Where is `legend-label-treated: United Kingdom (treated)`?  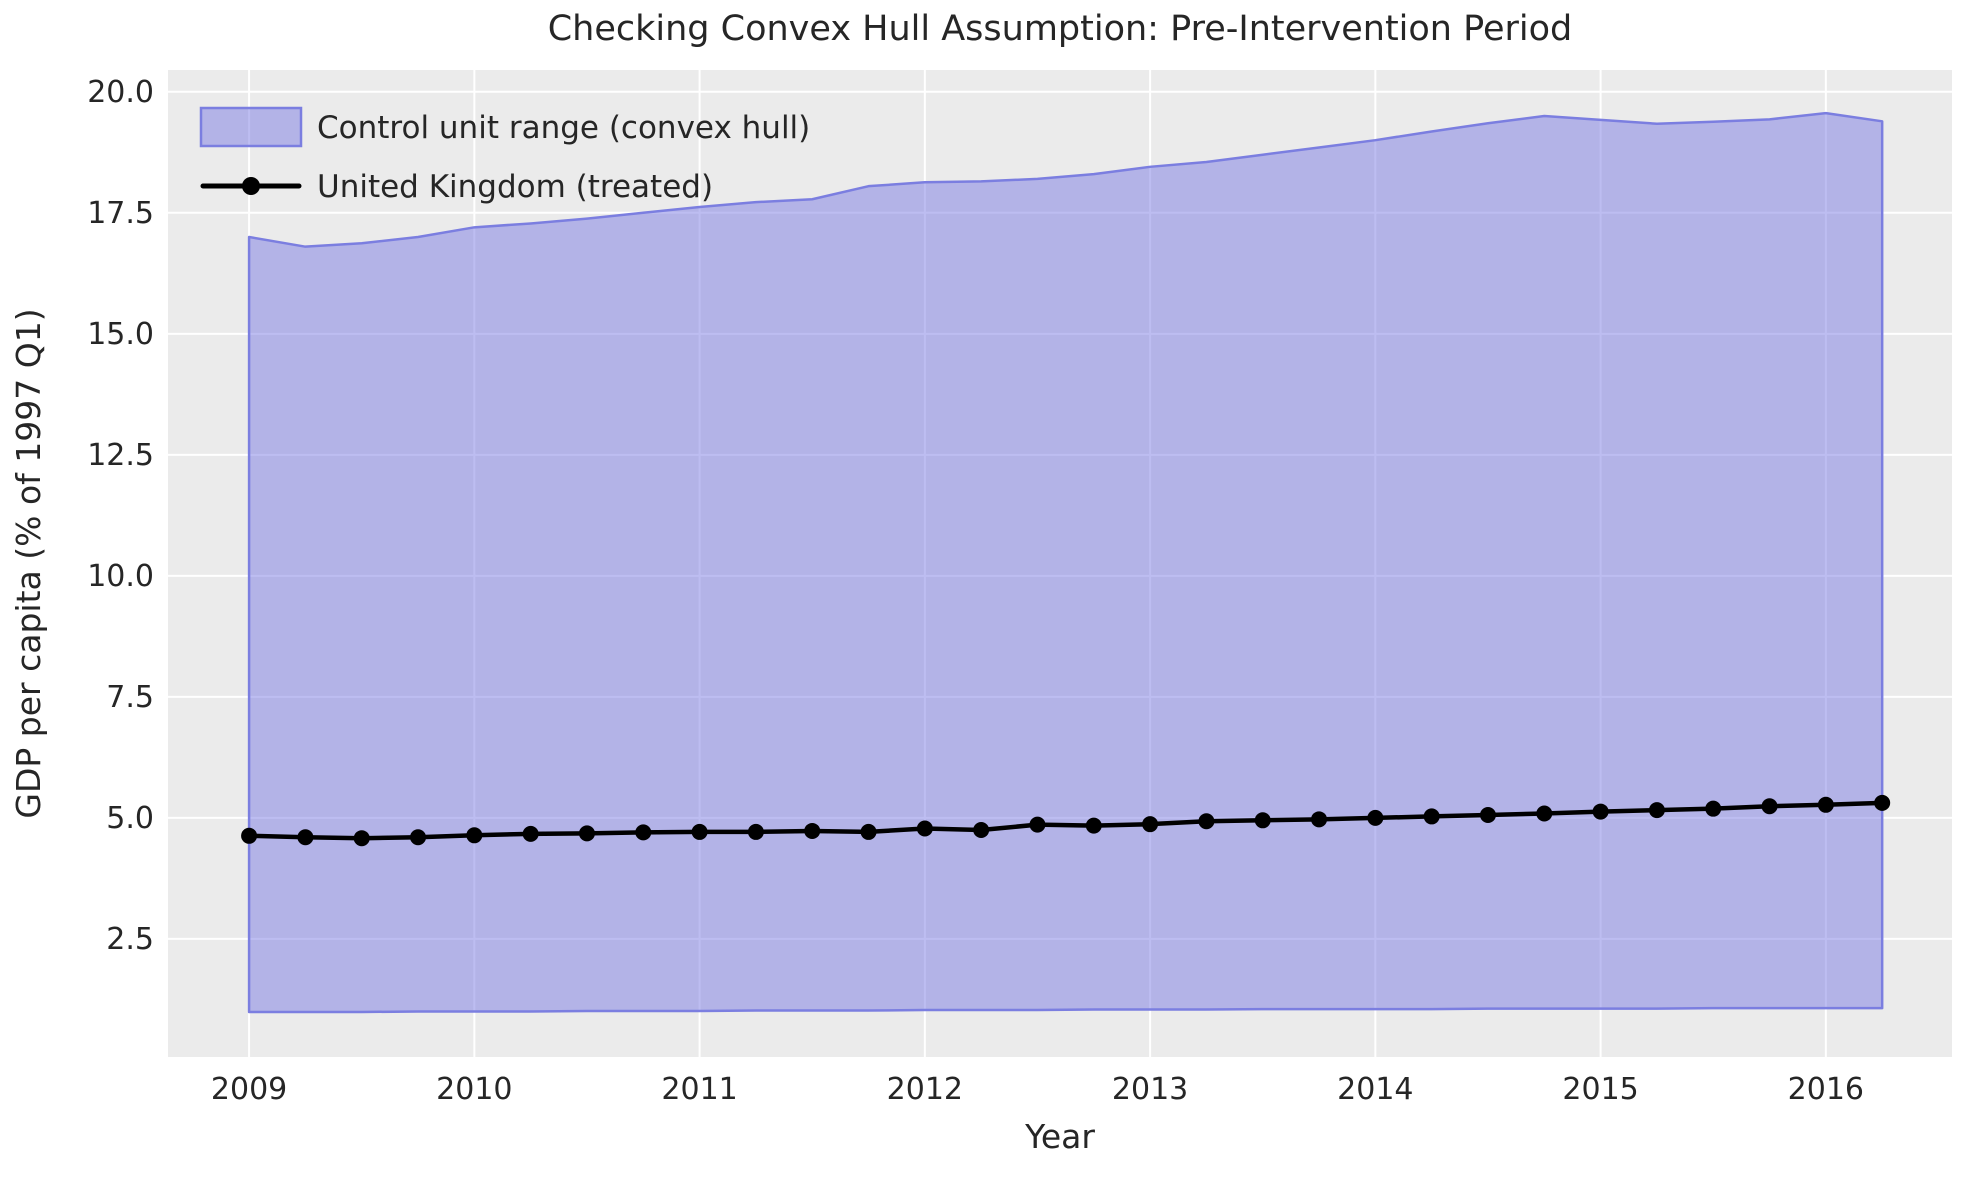
legend-label-treated: United Kingdom (treated) is located at coordinates (515, 187).